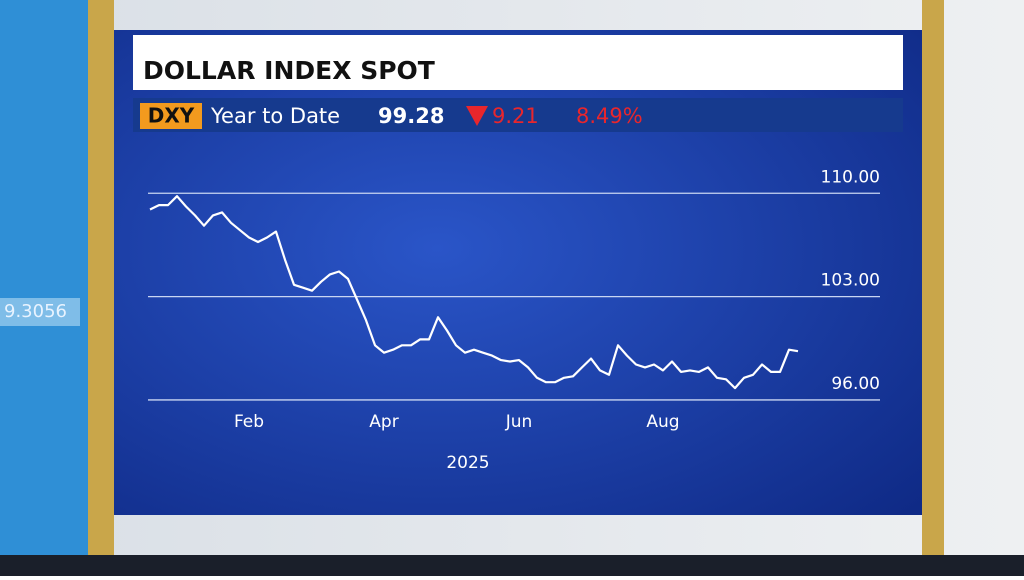 The image size is (1024, 580). I want to click on y-tick-label: 103.00, so click(850, 281).